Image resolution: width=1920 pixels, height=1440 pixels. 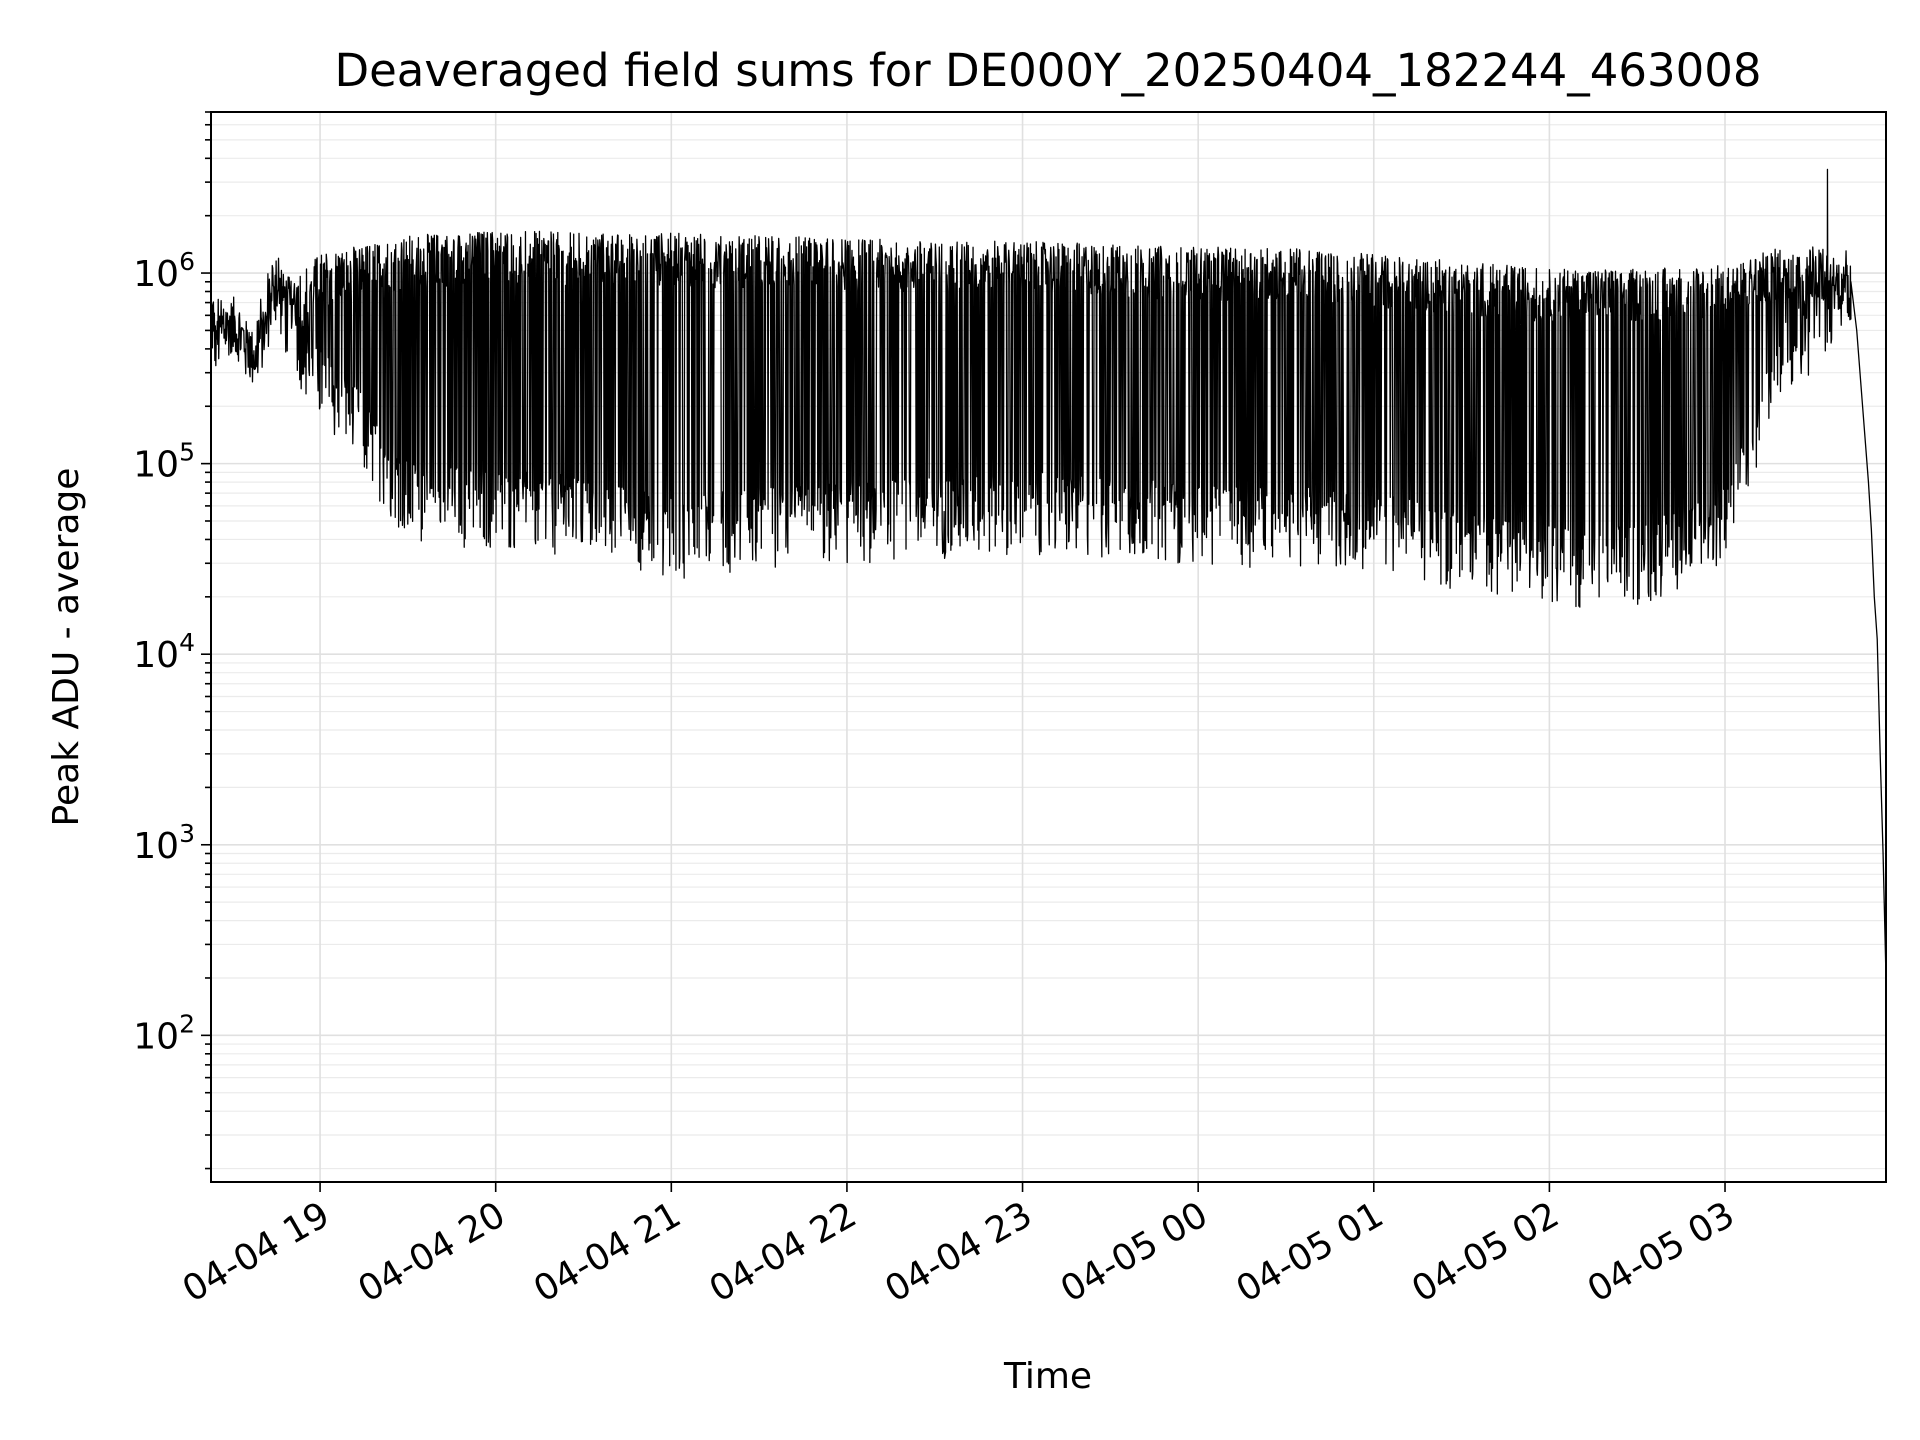 What do you see at coordinates (164, 843) in the screenshot?
I see `y-tick-label: 10³` at bounding box center [164, 843].